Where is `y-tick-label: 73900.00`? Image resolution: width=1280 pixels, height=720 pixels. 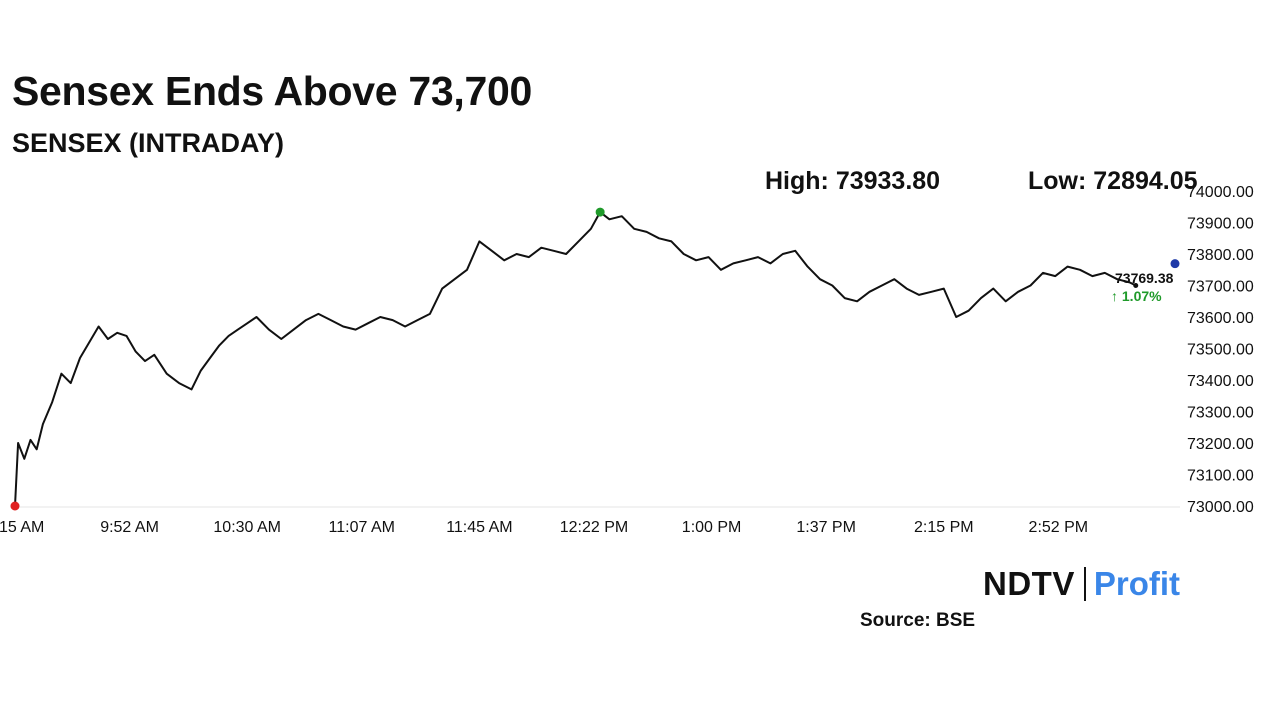
y-tick-label: 73900.00 is located at coordinates (1220, 224).